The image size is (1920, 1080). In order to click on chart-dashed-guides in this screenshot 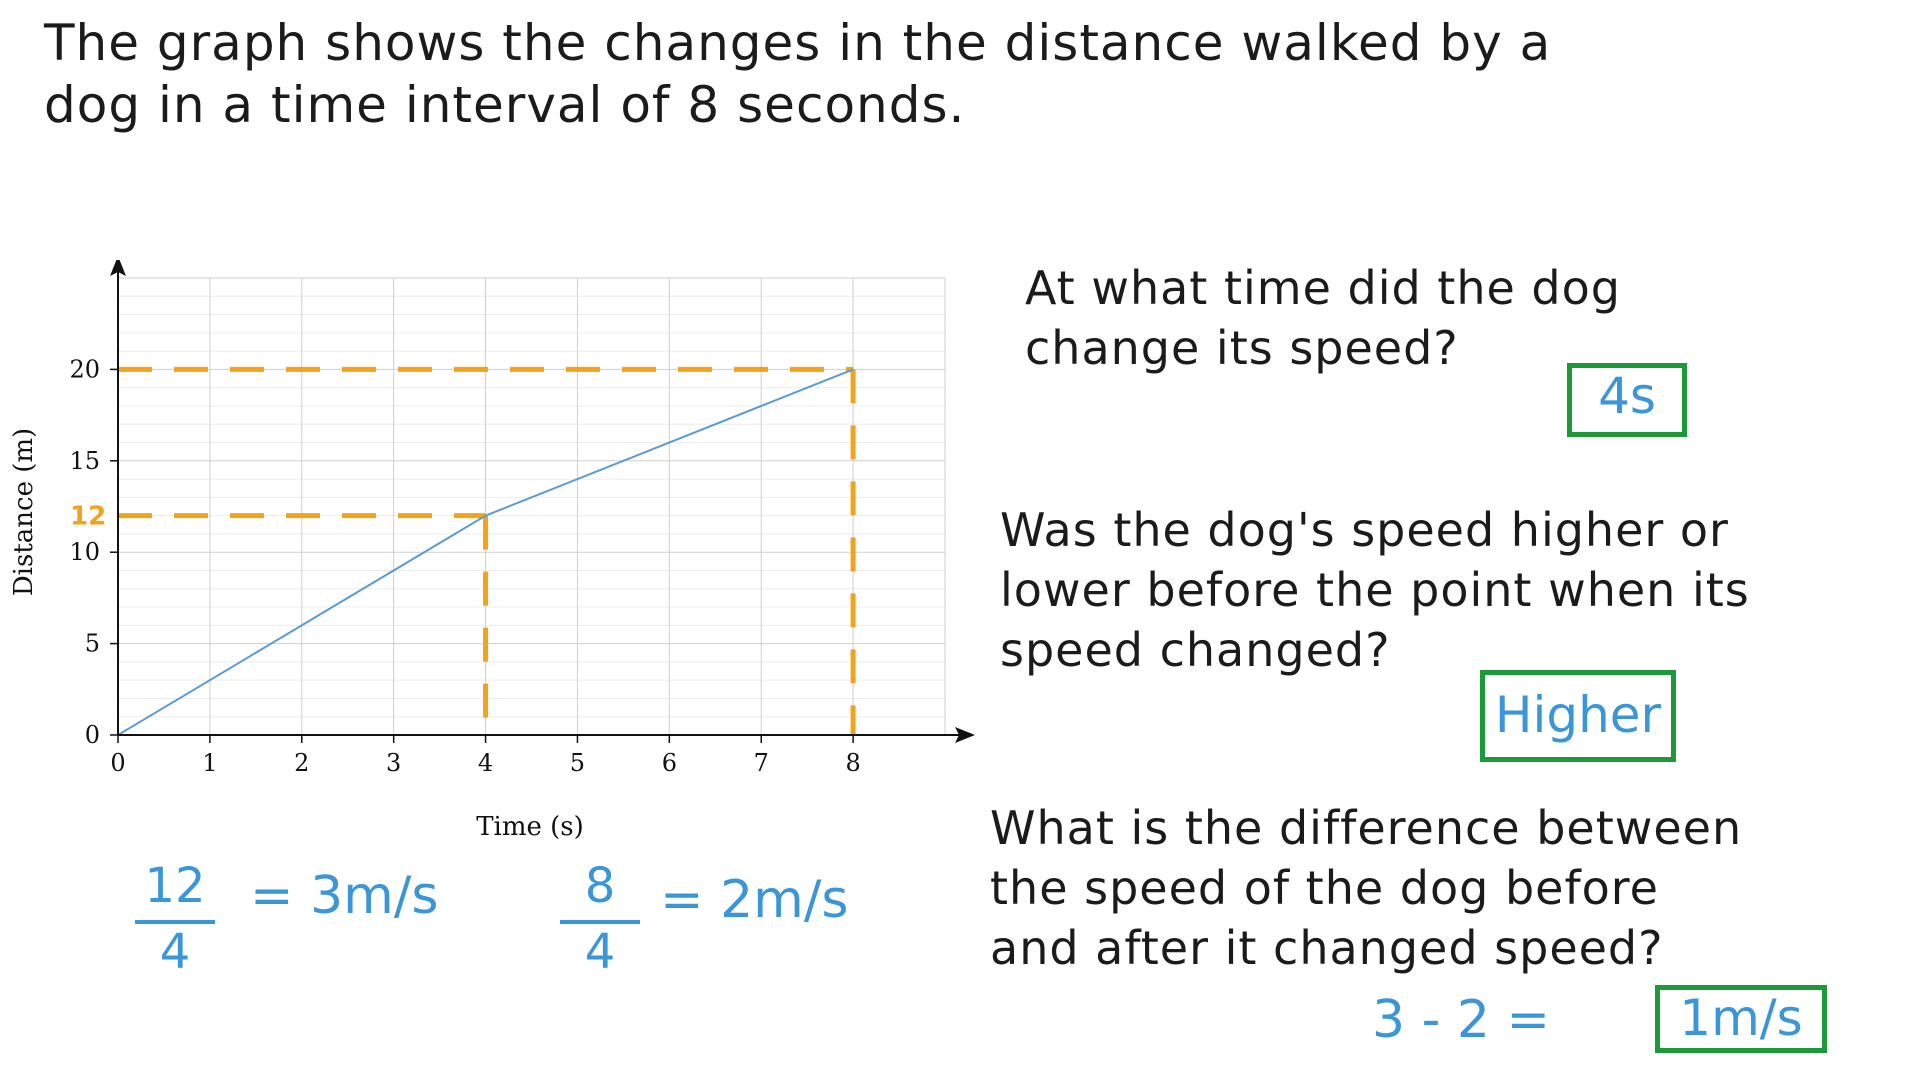, I will do `click(487, 550)`.